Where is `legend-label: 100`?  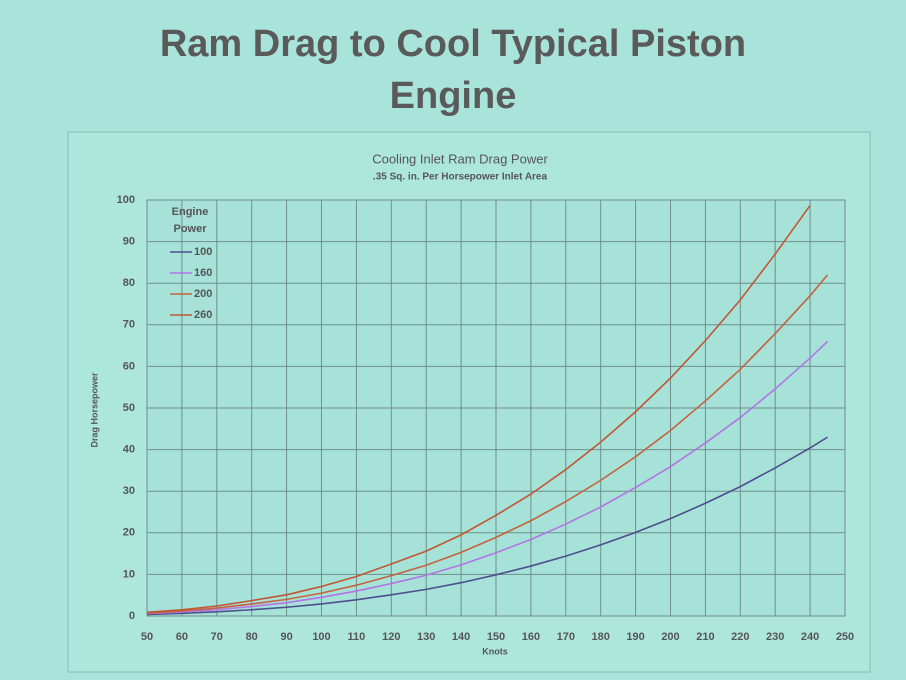 legend-label: 100 is located at coordinates (203, 252).